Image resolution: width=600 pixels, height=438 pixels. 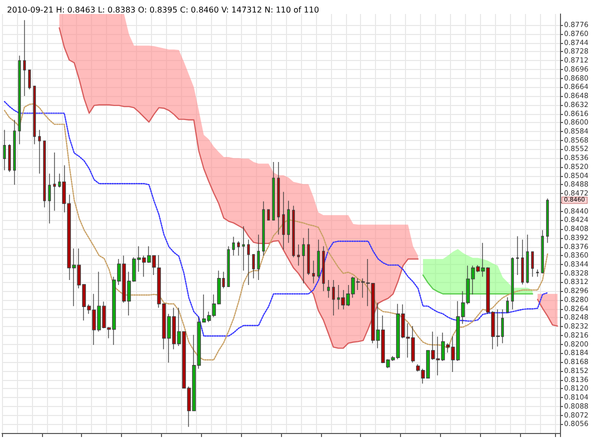 What do you see at coordinates (478, 284) in the screenshot?
I see `line-series` at bounding box center [478, 284].